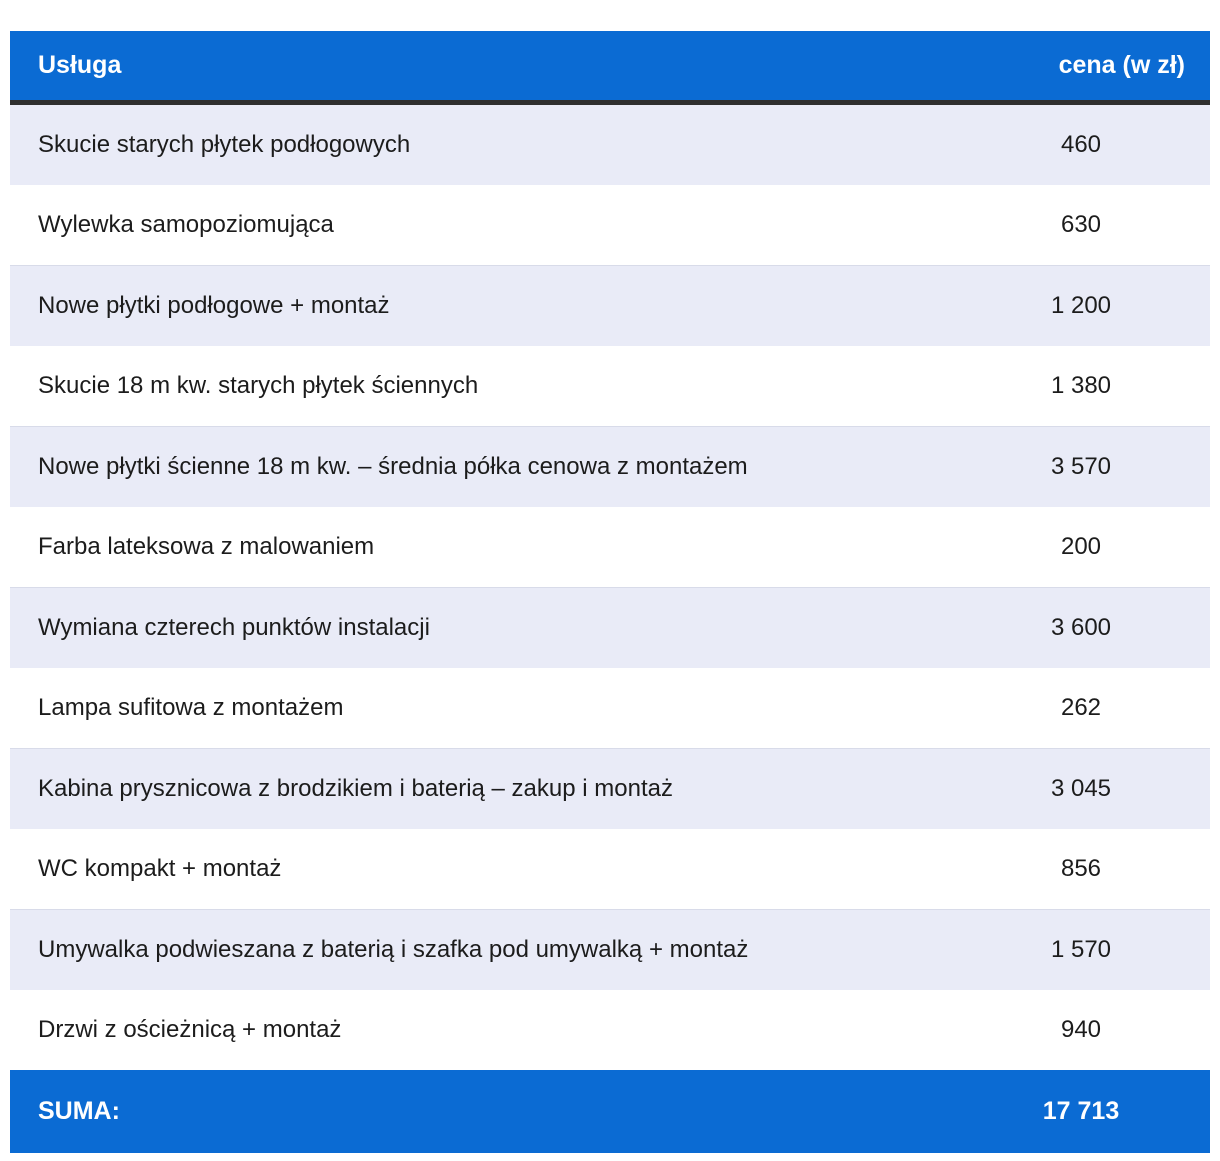 Image resolution: width=1220 pixels, height=1161 pixels. Describe the element at coordinates (493, 143) in the screenshot. I see `service-cell: Skucie starych płytek podłogowych` at that location.